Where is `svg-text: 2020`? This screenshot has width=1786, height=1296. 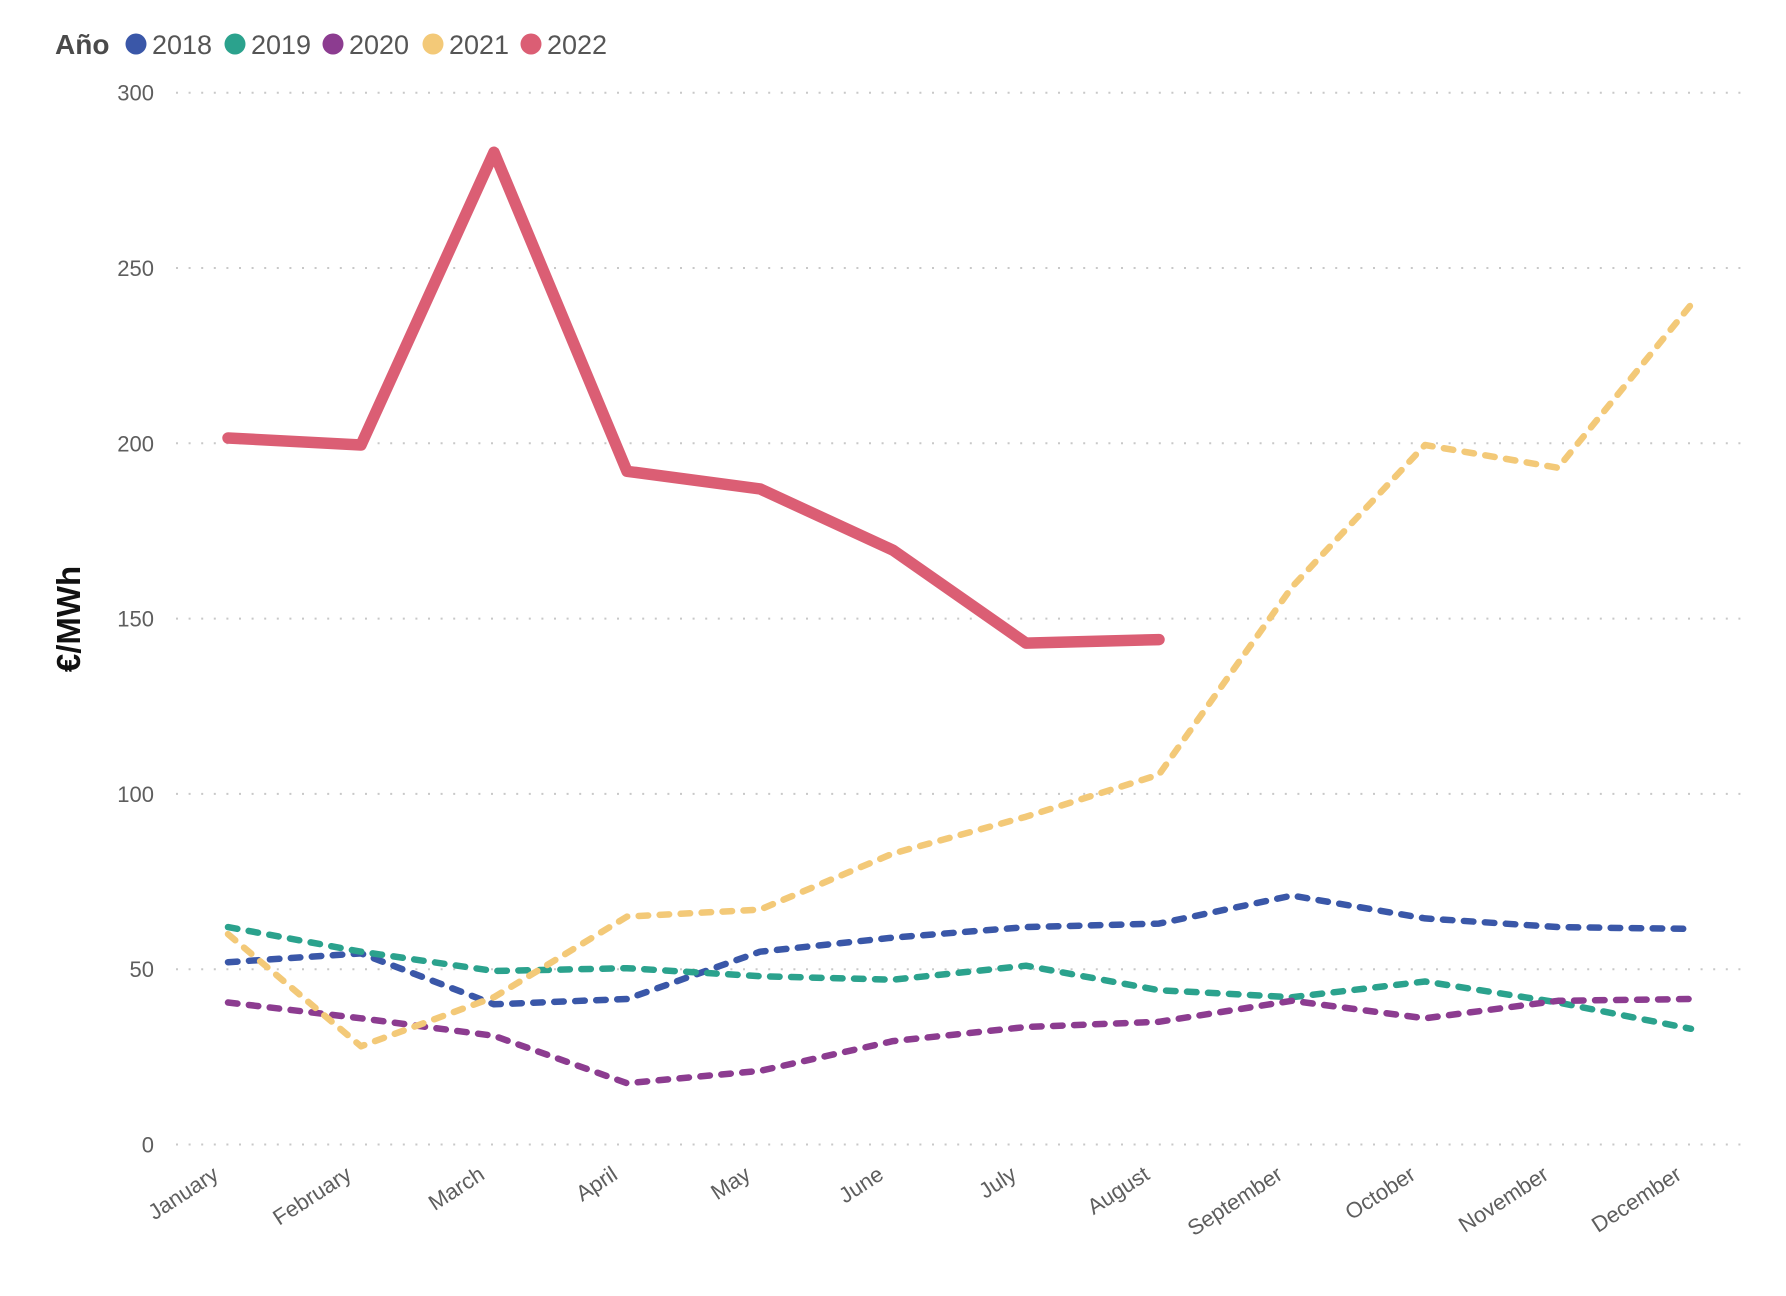 svg-text: 2020 is located at coordinates (379, 45).